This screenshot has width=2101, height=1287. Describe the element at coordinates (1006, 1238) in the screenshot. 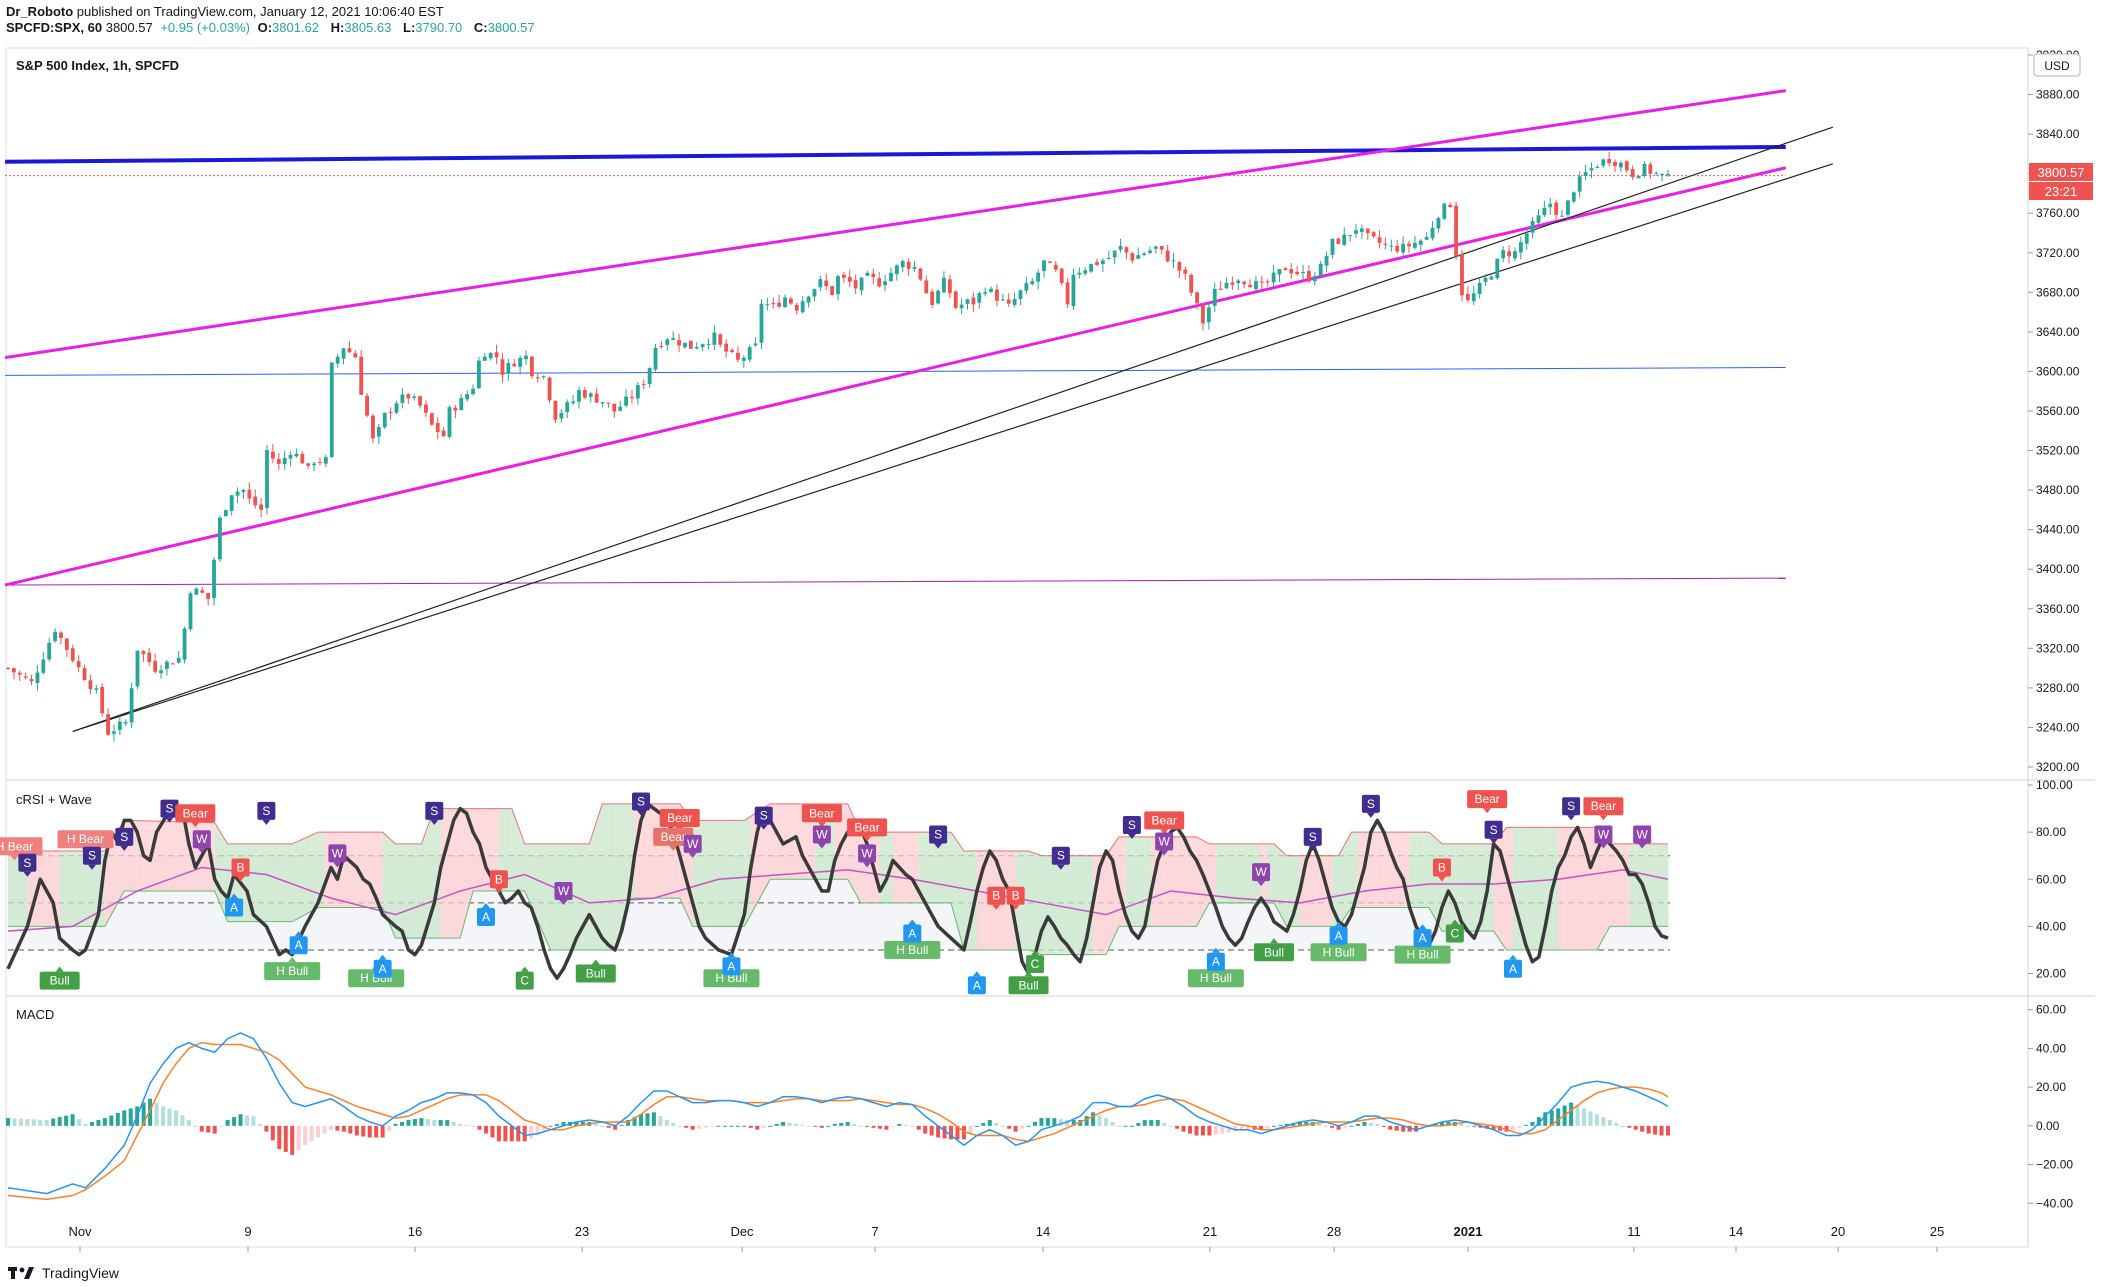

I see `time-axis: Nov 9 16 23 Dec 7 14 21 28 2021 11 14 20 25` at that location.